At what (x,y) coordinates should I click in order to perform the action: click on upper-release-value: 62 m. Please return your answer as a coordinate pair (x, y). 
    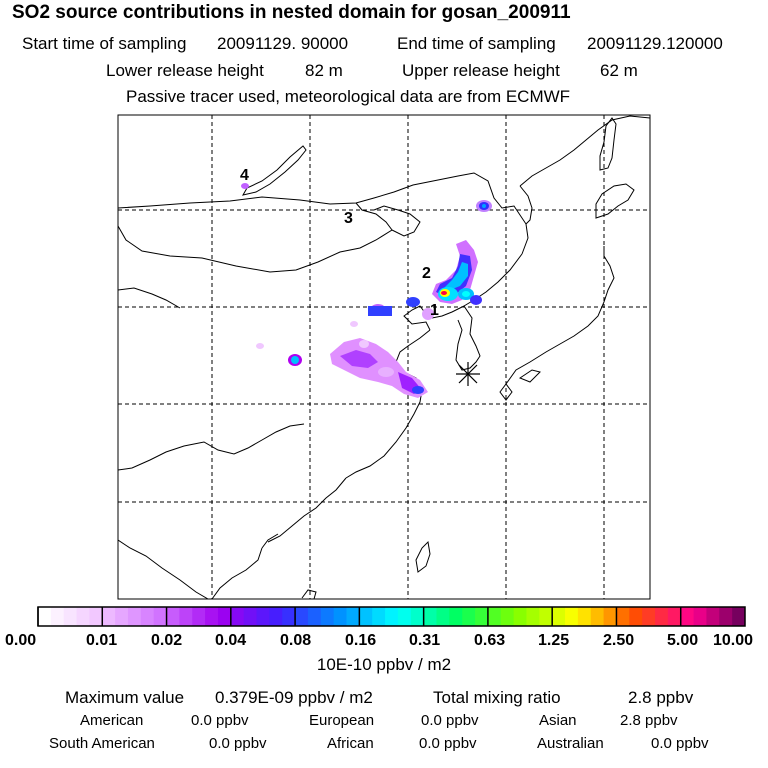
    Looking at the image, I should click on (619, 70).